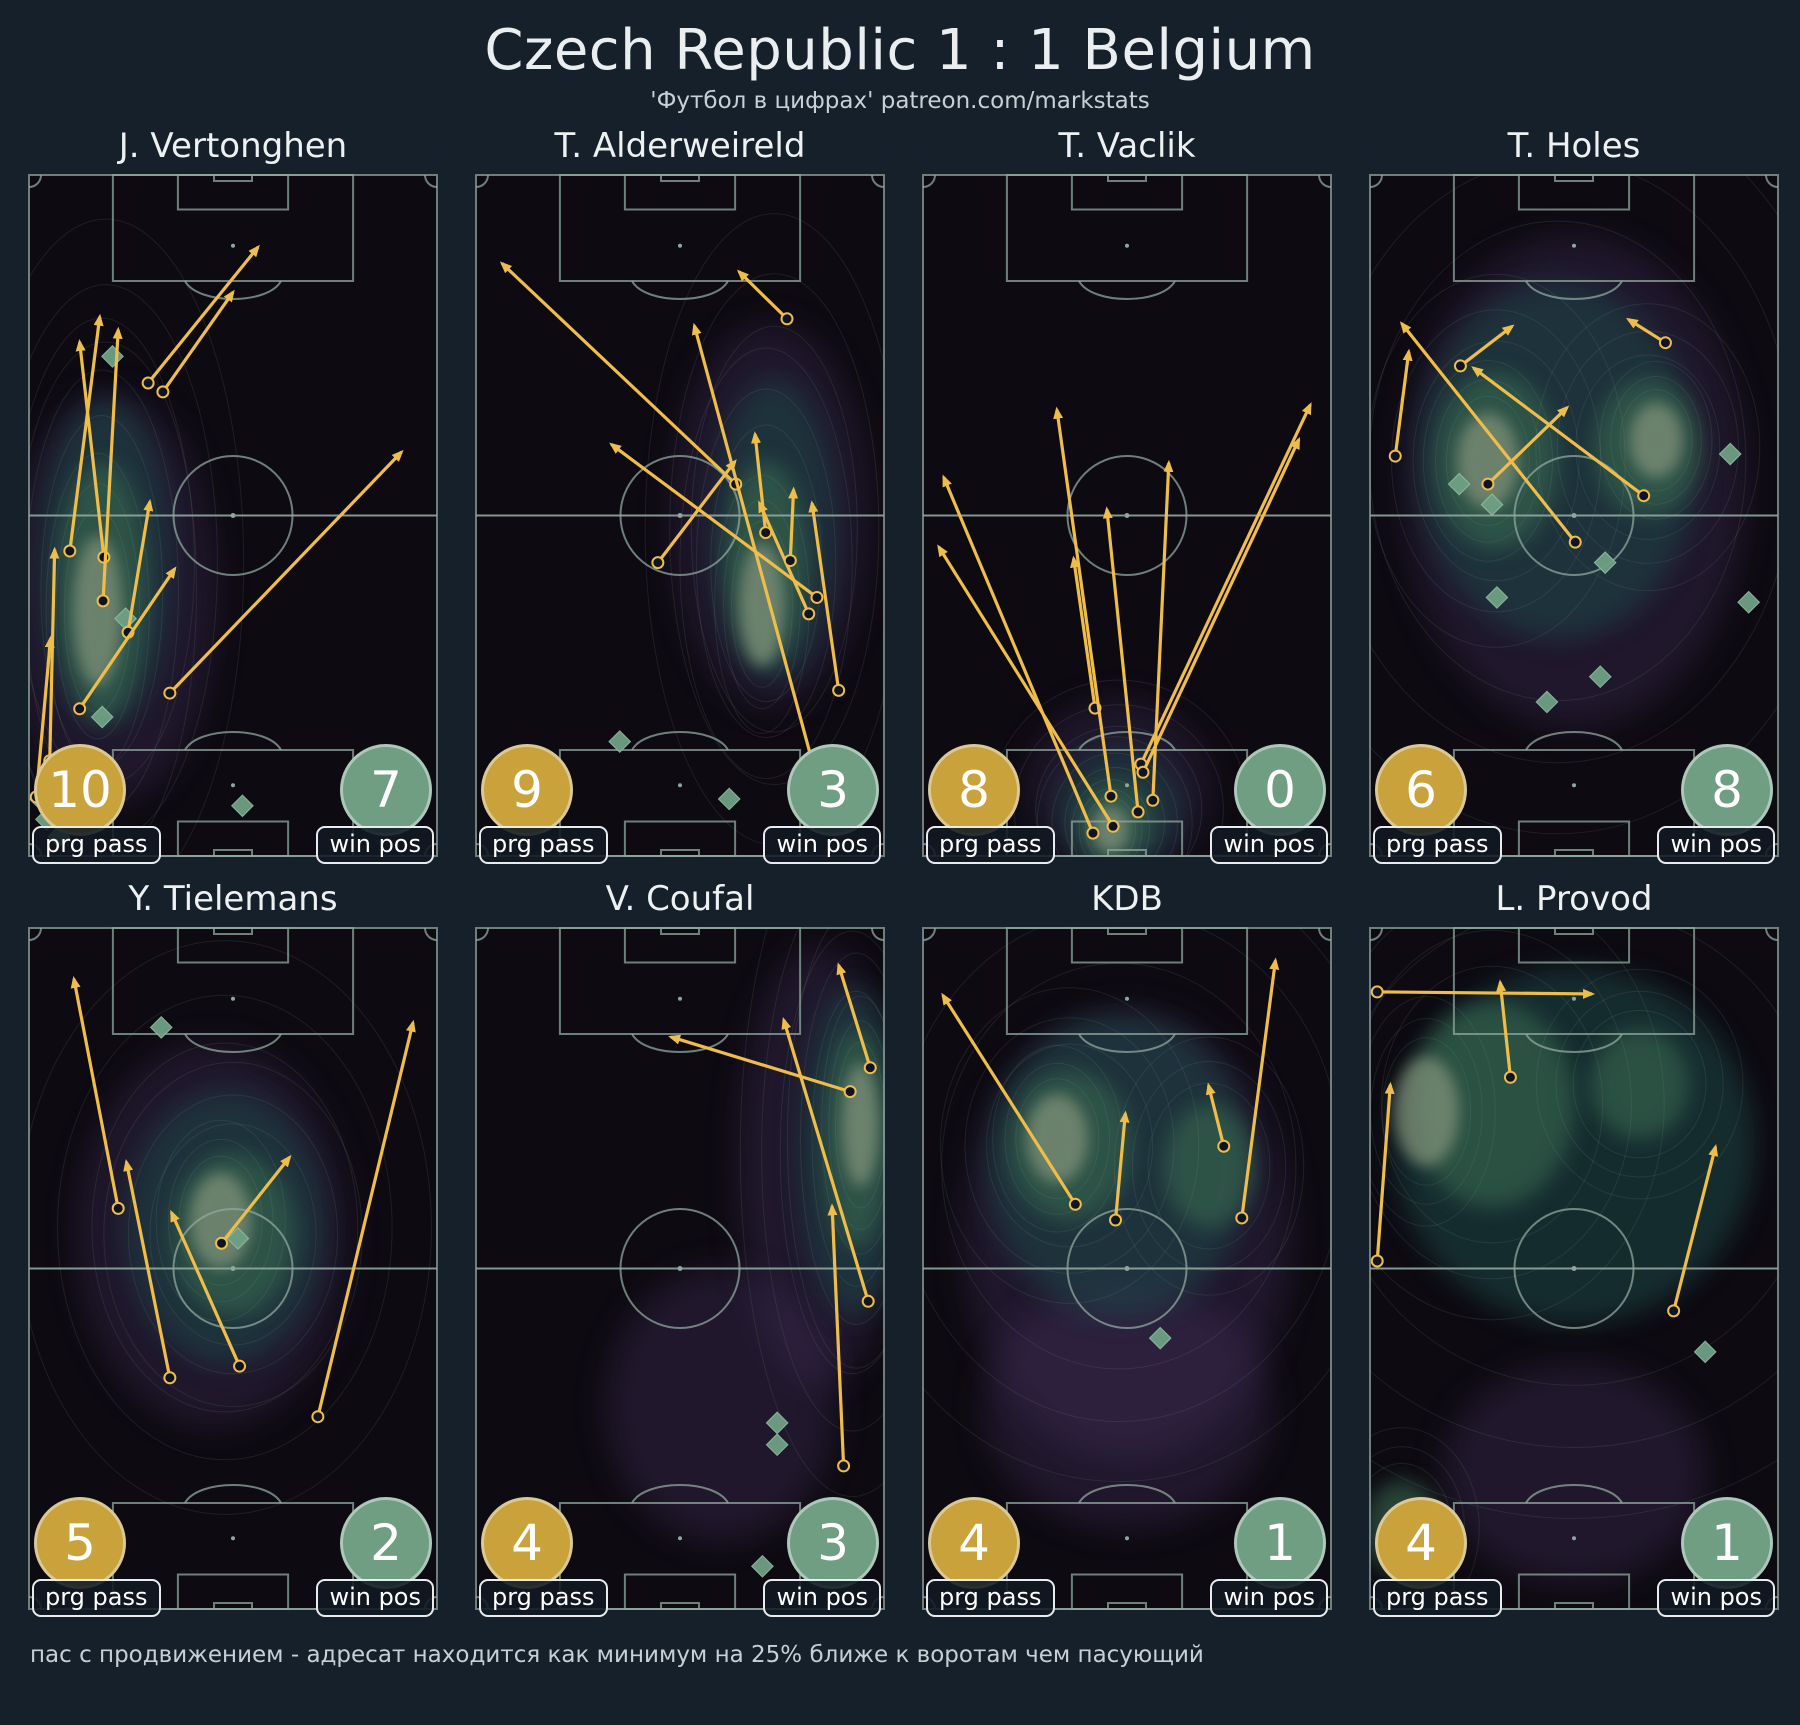 This screenshot has height=1725, width=1800. I want to click on panel-title: KDB, so click(1127, 899).